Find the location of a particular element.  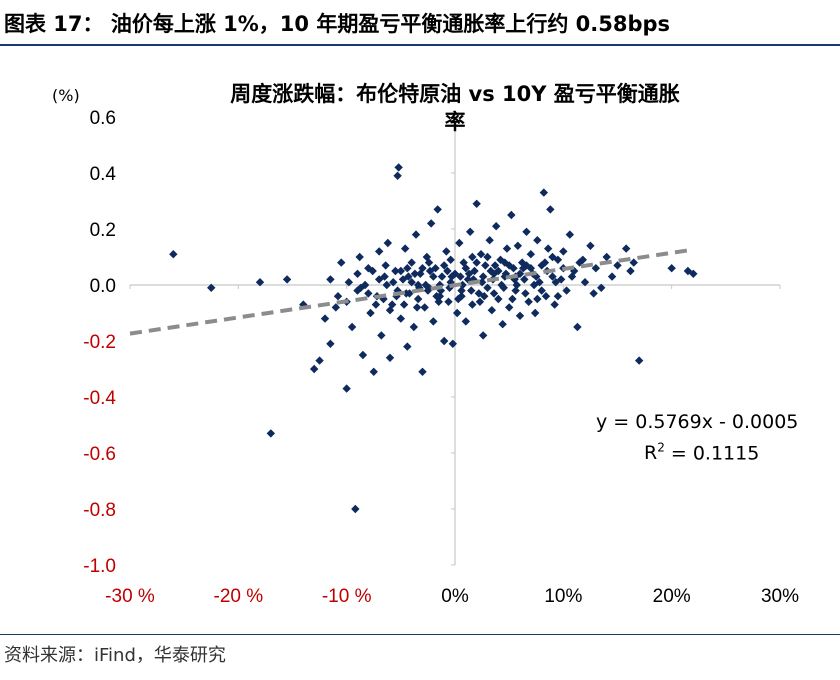

source-note: 资料来源：iFind，华泰研究 is located at coordinates (115, 654).